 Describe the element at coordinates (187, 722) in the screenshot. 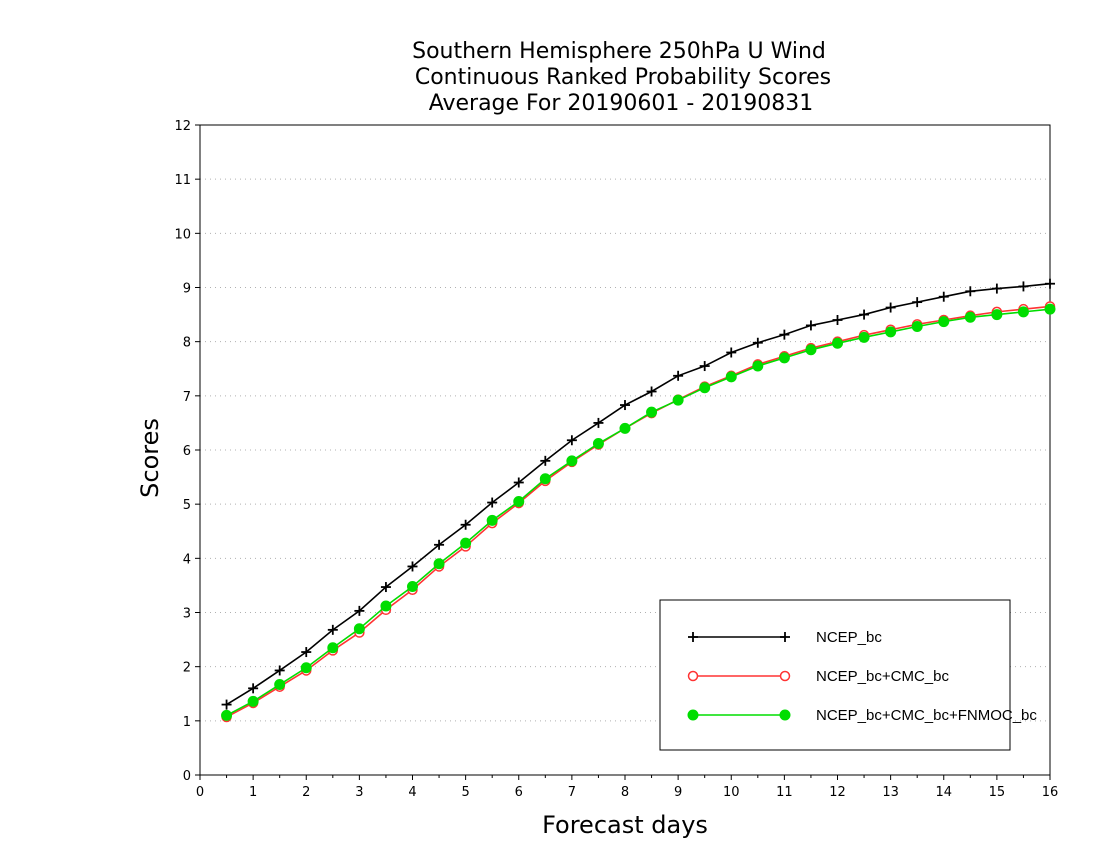

I see `y-tick-label-1: 1` at that location.